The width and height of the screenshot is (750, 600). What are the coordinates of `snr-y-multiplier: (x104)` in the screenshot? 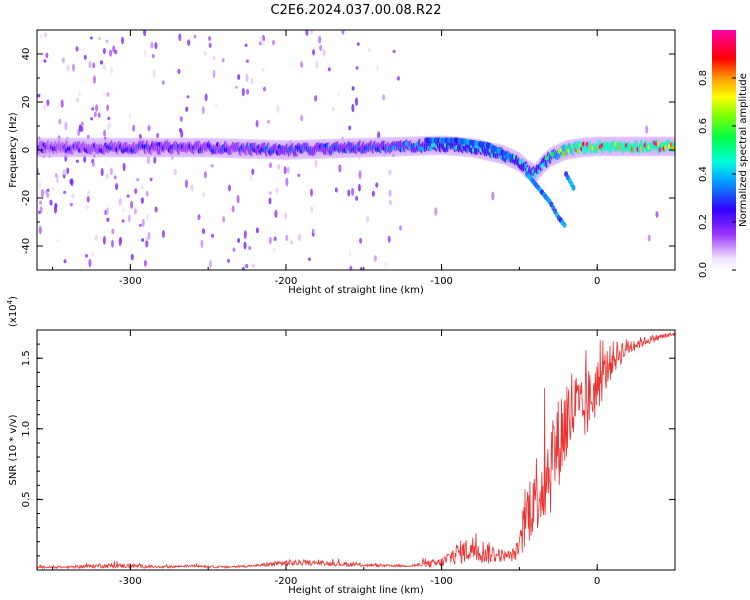 It's located at (12, 311).